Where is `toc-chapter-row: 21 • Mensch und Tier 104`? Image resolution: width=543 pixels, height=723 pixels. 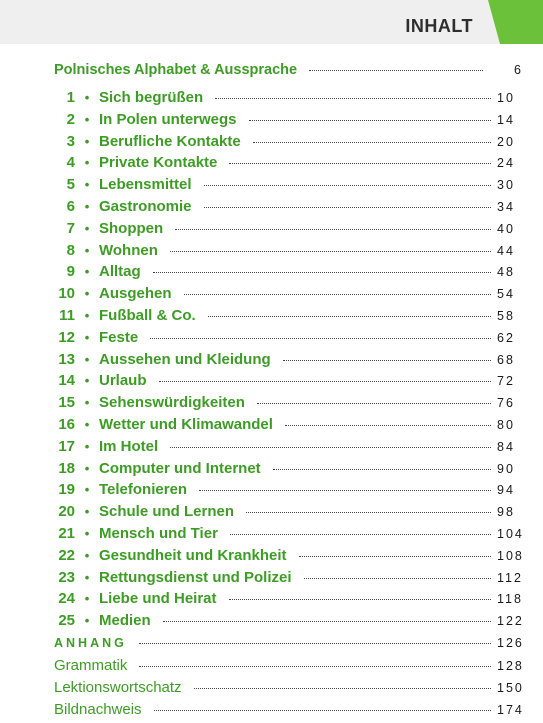
toc-chapter-row: 21 • Mensch und Tier 104 is located at coordinates (271, 536).